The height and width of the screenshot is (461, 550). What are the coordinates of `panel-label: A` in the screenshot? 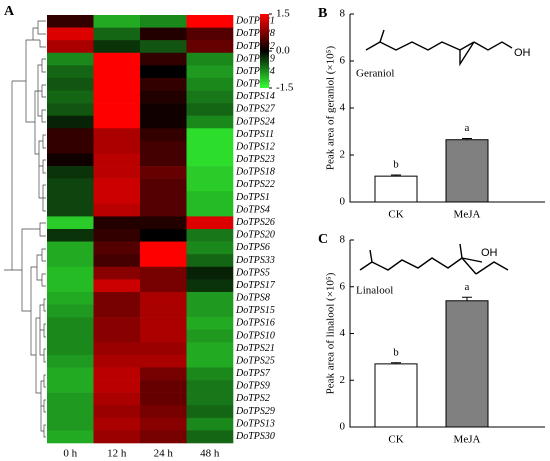 It's located at (9, 11).